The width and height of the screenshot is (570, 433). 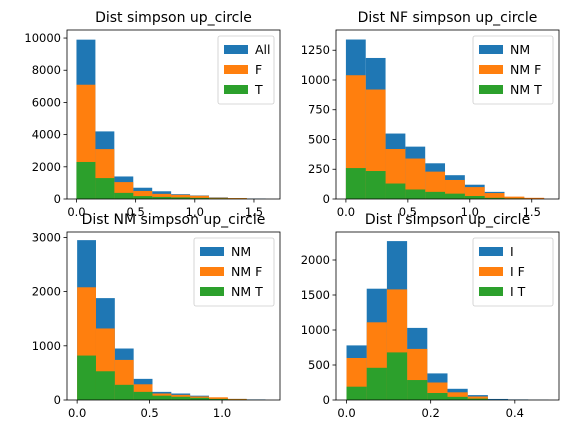 I want to click on legend-label: NM T, so click(x=247, y=291).